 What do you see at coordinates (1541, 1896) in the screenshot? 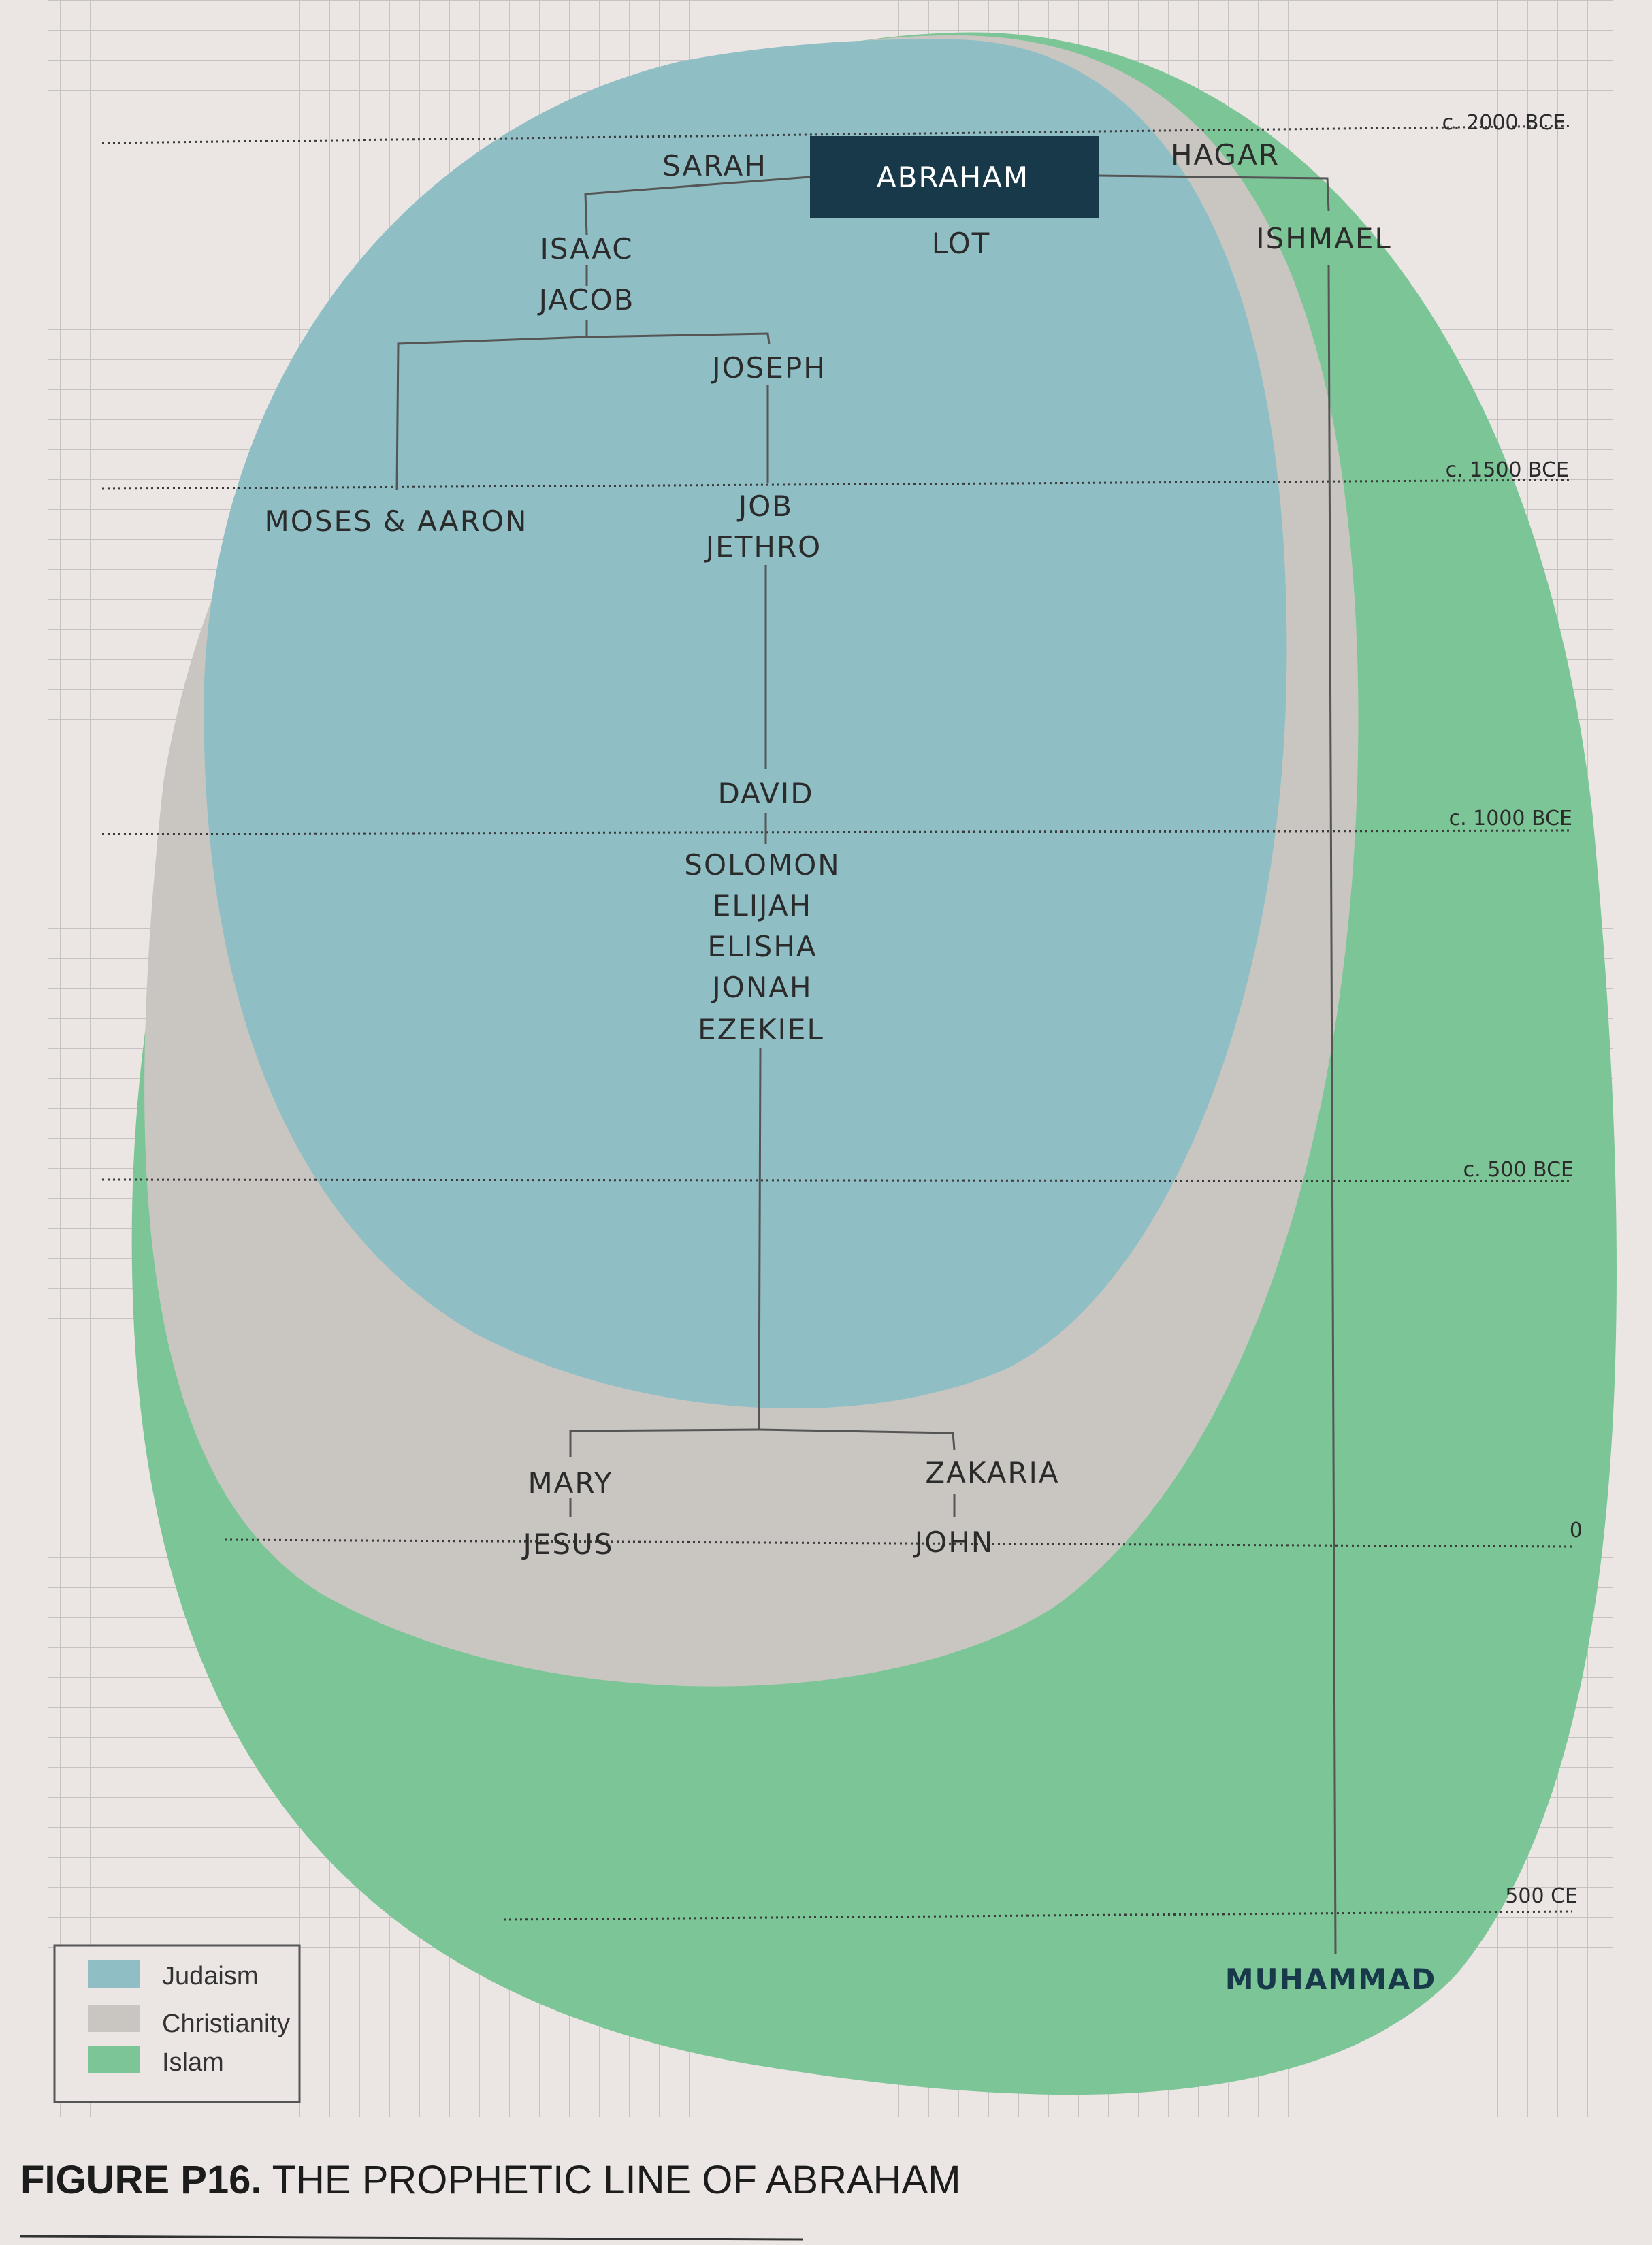
I see `era-label-500ce: 500 CE` at bounding box center [1541, 1896].